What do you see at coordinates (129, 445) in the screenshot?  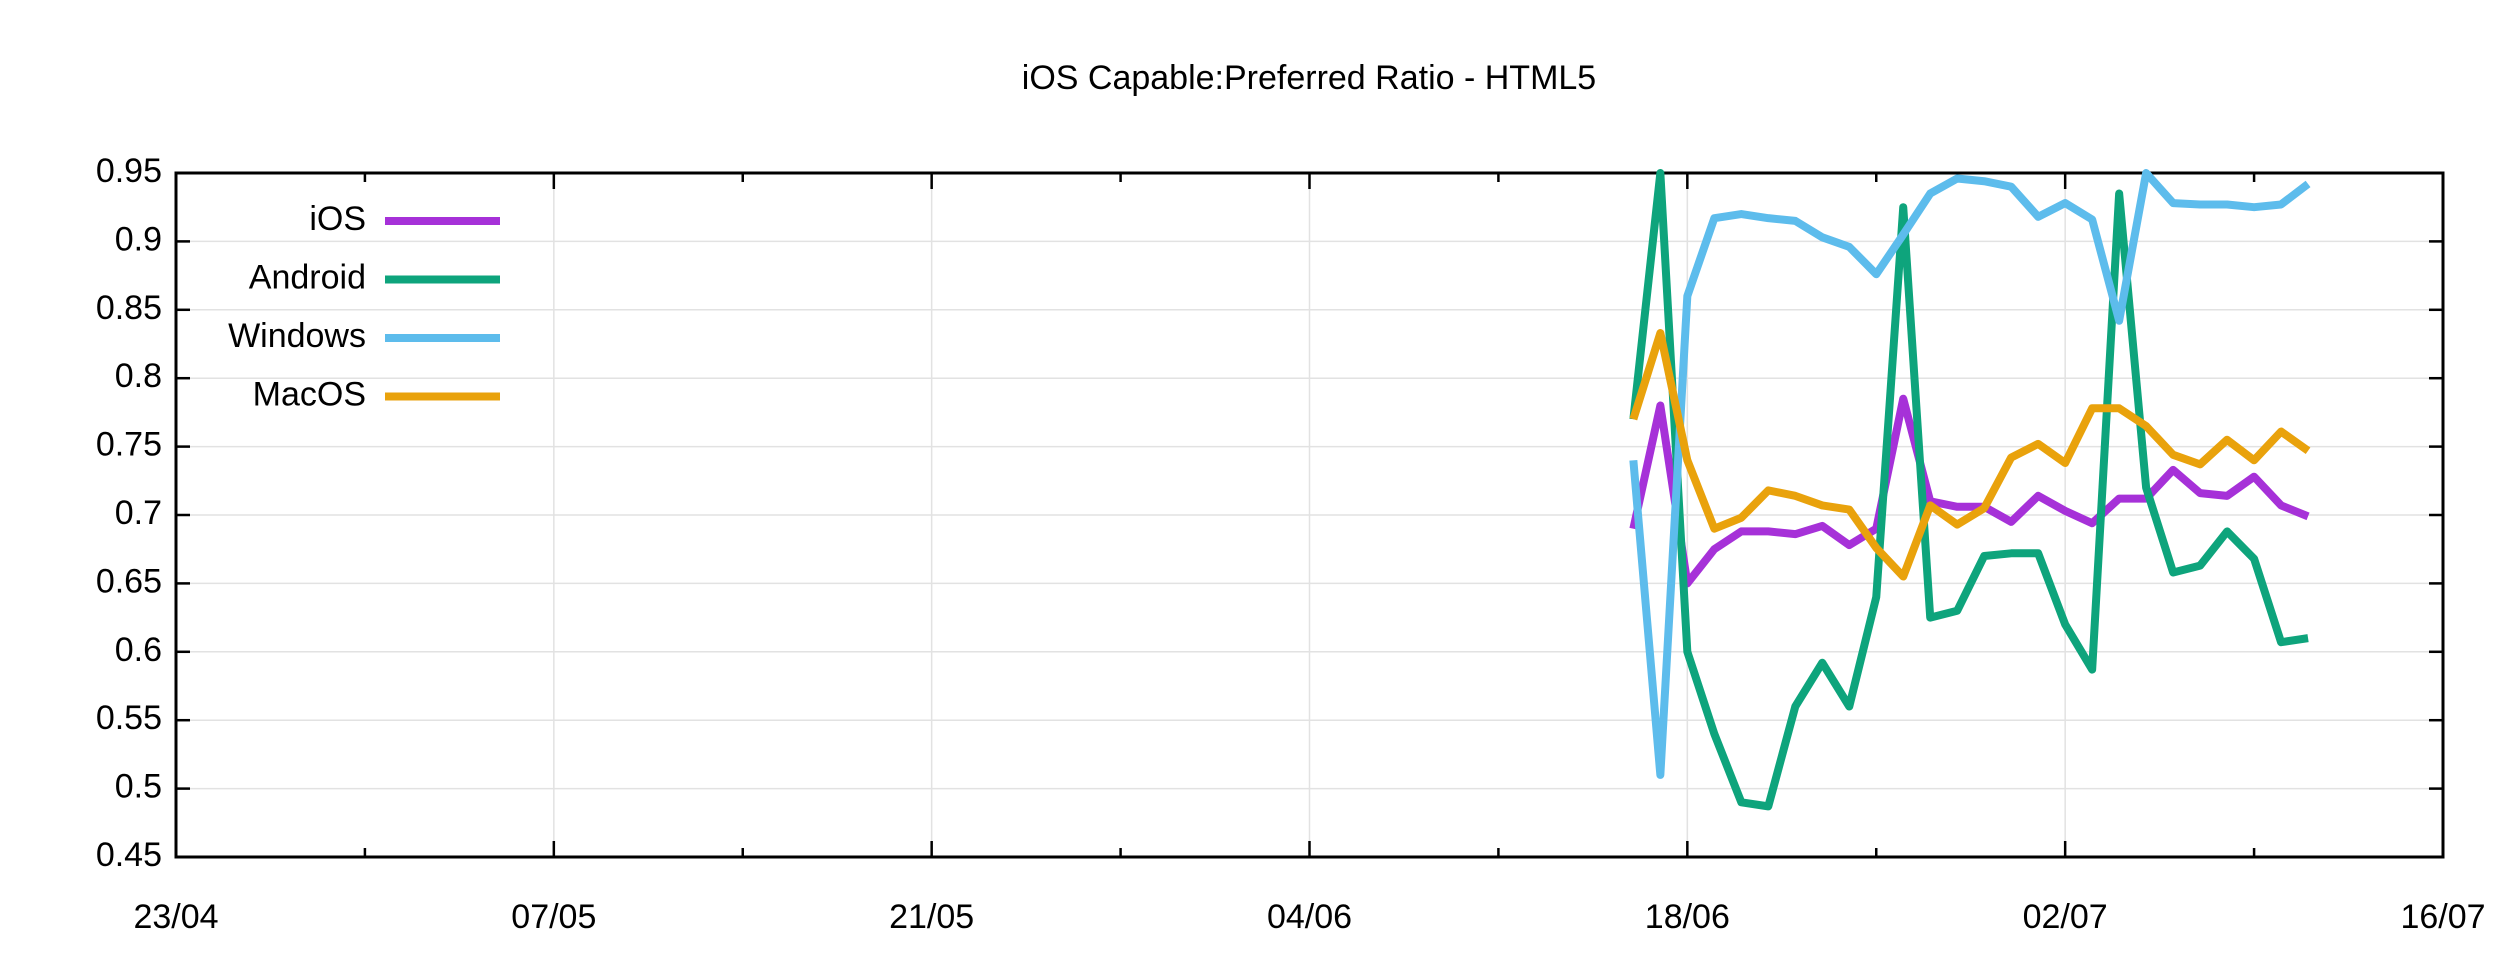 I see `y-tick-label: 0.75` at bounding box center [129, 445].